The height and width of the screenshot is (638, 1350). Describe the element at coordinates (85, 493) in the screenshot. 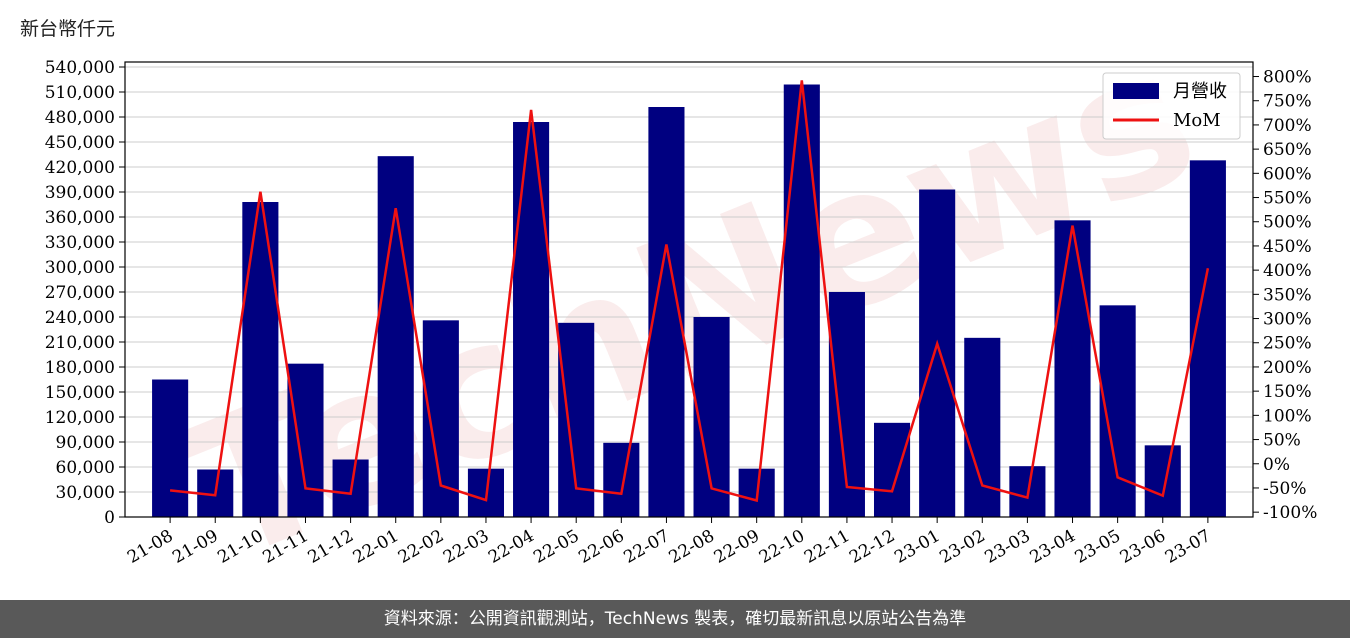

I see `left-tick-label: 30,000` at that location.